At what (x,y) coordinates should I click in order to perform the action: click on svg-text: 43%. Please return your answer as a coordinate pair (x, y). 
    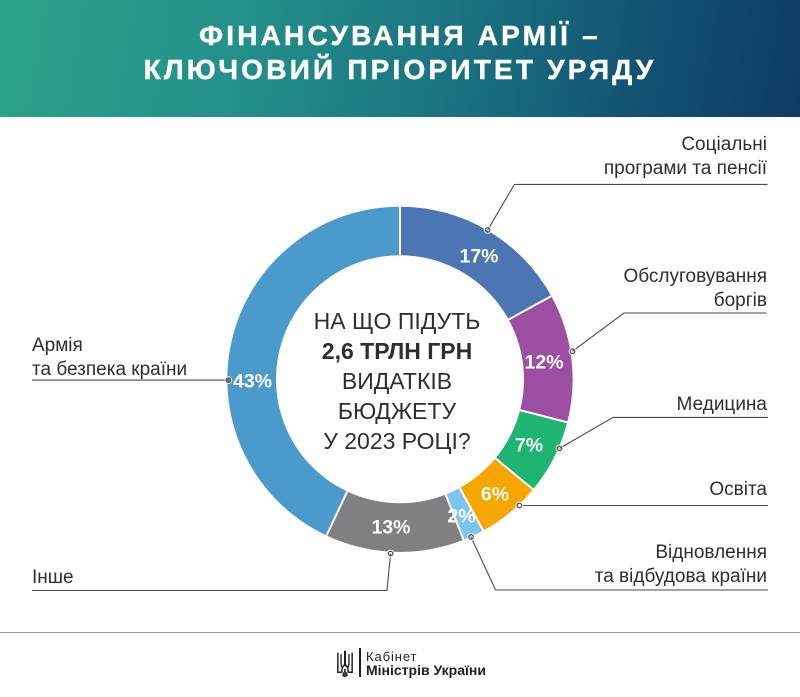
    Looking at the image, I should click on (252, 382).